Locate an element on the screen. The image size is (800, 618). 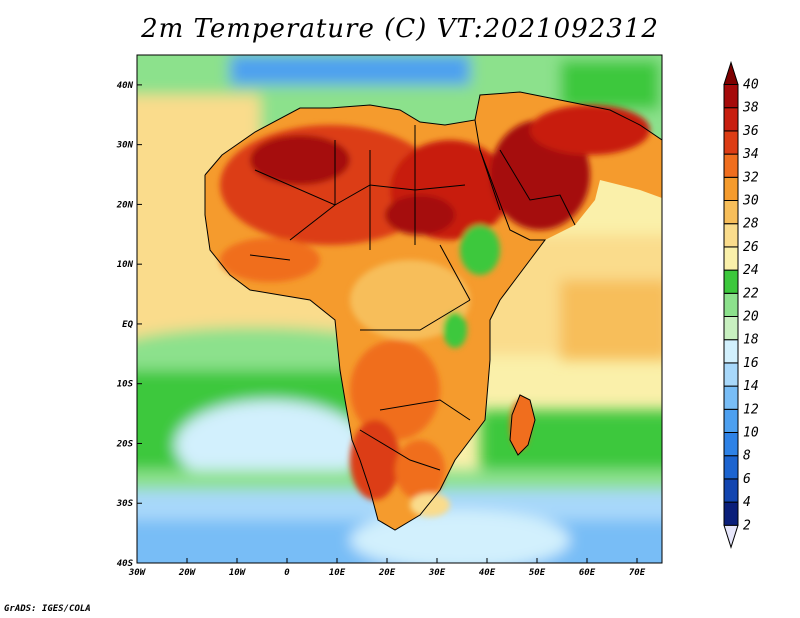
lon-tick-label: 10W is located at coordinates (238, 573).